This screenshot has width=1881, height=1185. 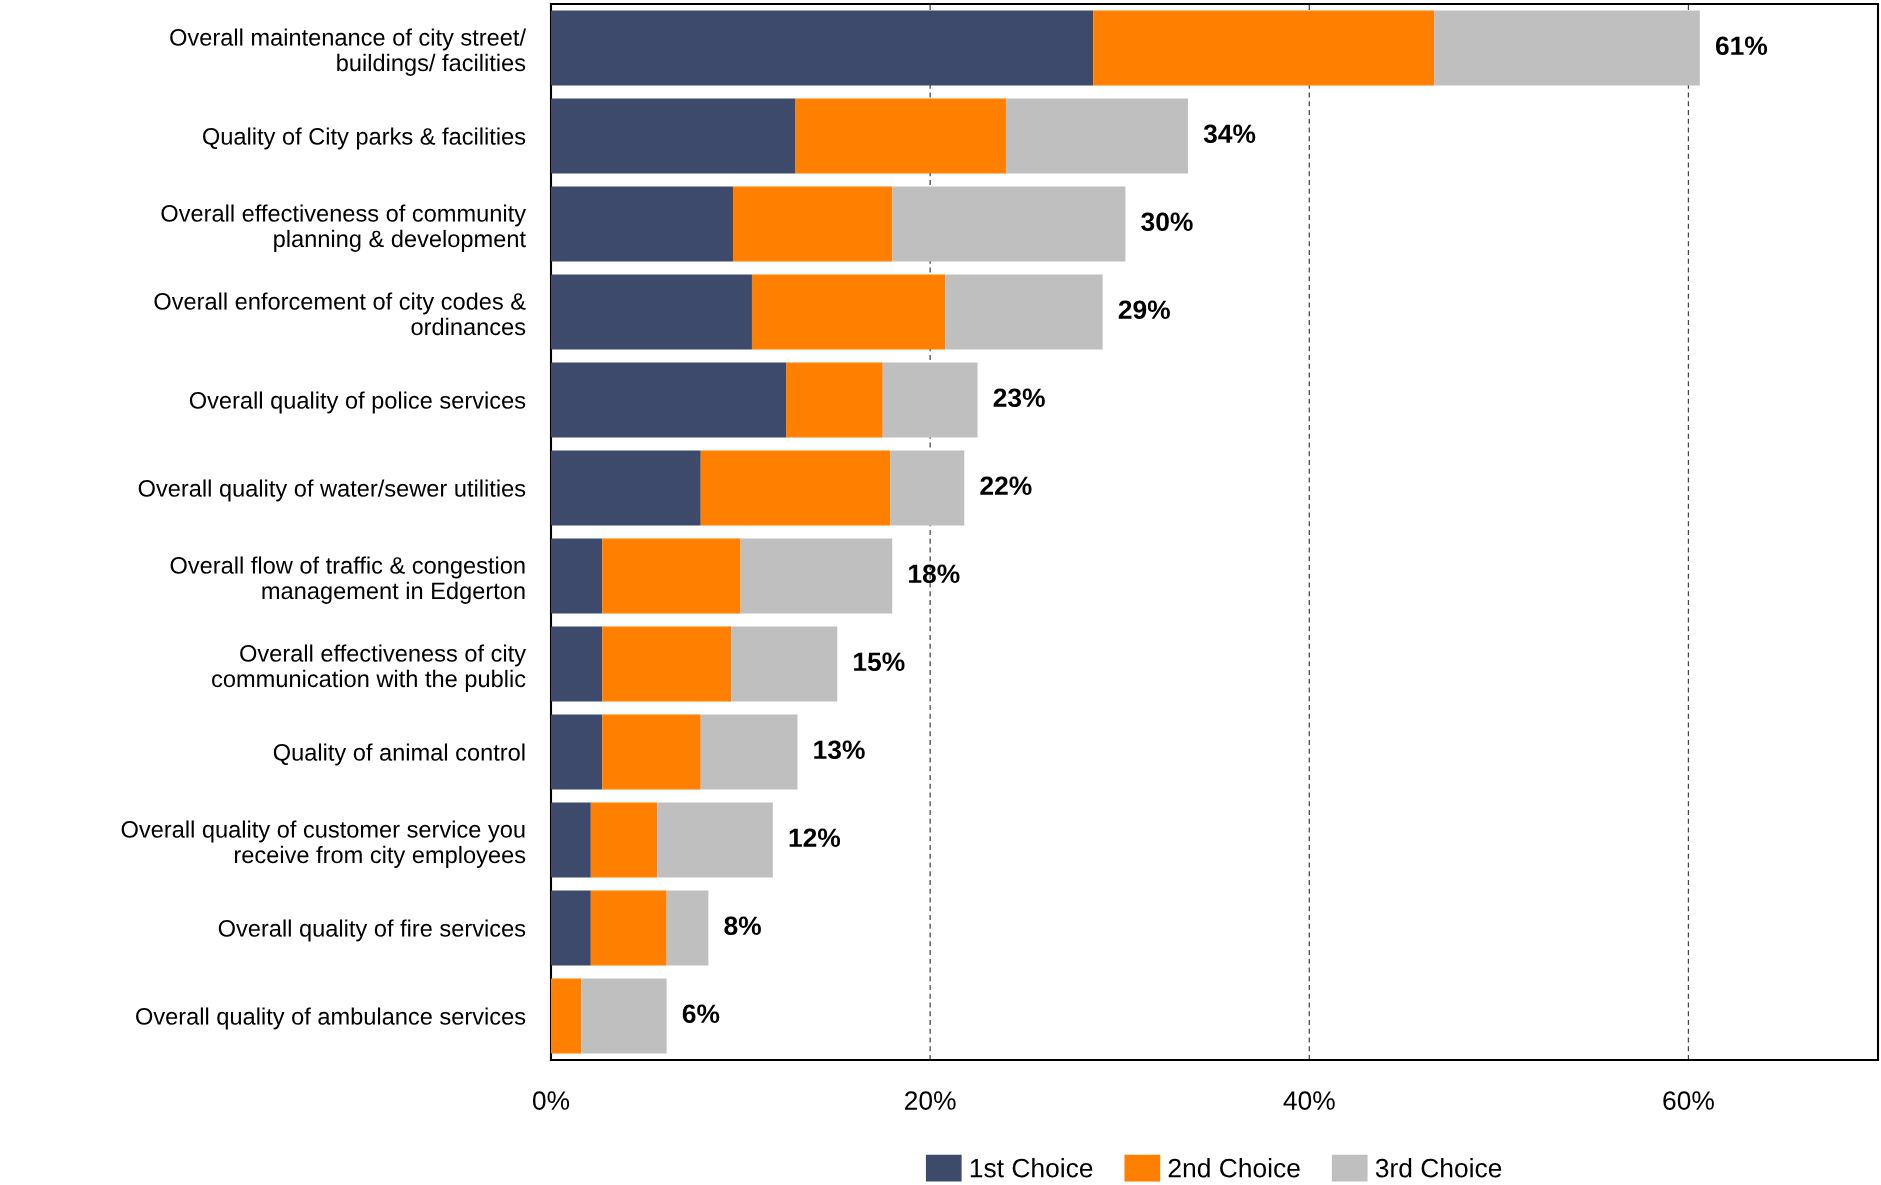 What do you see at coordinates (879, 662) in the screenshot?
I see `total-label: 15%` at bounding box center [879, 662].